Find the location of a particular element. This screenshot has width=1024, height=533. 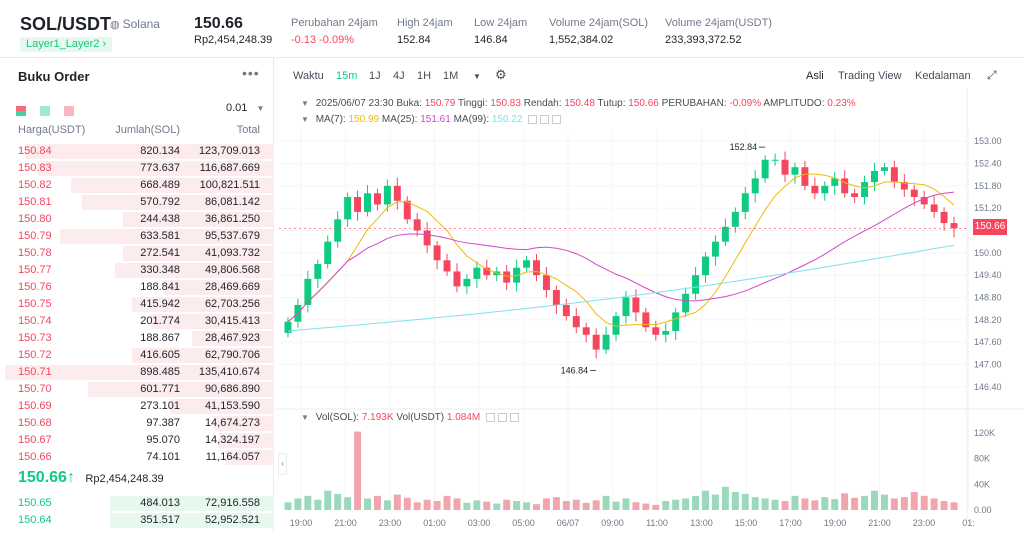

ask-row: 150.70 601.771 90,686.890 is located at coordinates (137, 389).